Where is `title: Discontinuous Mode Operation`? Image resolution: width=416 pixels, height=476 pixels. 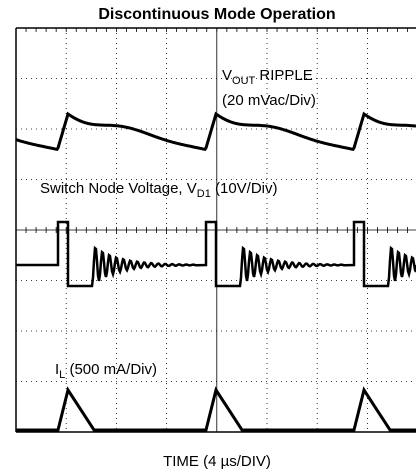 title: Discontinuous Mode Operation is located at coordinates (216, 14).